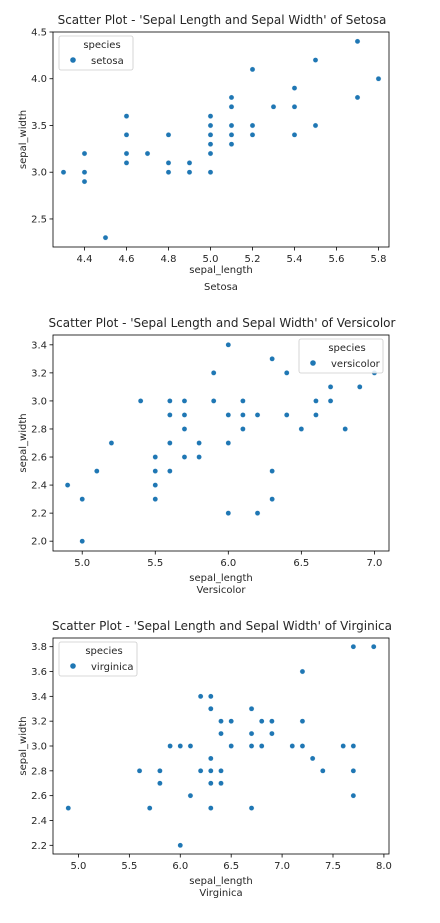 This screenshot has height=923, width=440. I want to click on x-tick-label: 8.0, so click(384, 866).